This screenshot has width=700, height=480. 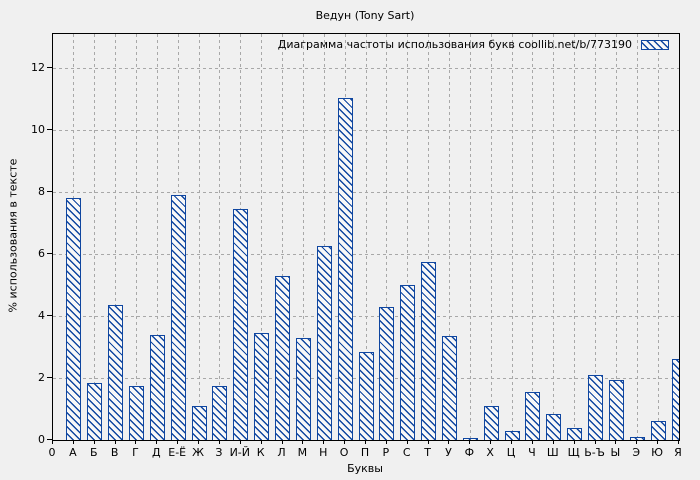 What do you see at coordinates (365, 468) in the screenshot?
I see `x-axis-title: Буквы` at bounding box center [365, 468].